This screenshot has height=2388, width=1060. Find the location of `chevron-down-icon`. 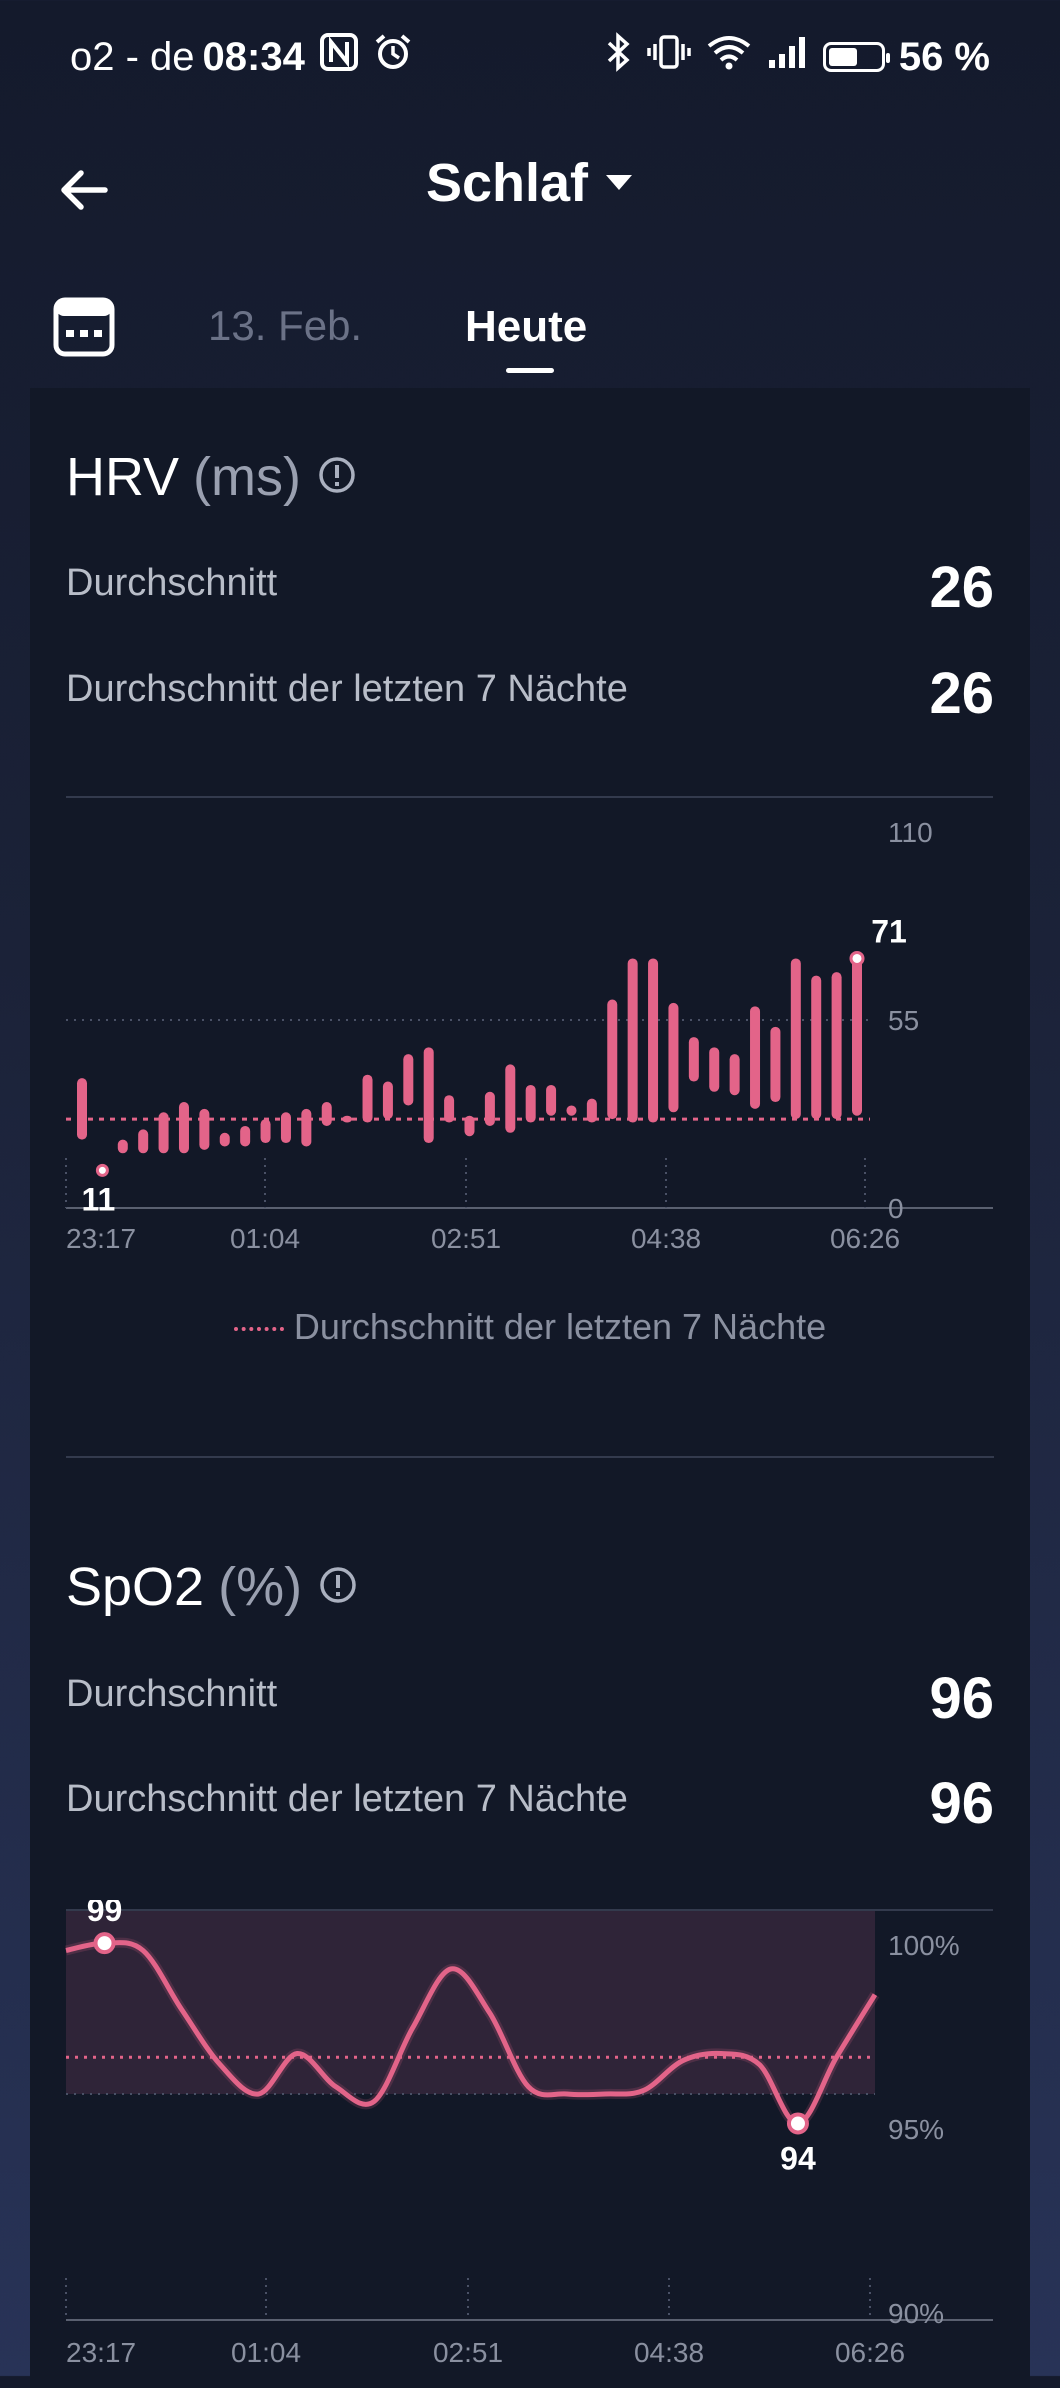

chevron-down-icon is located at coordinates (619, 182).